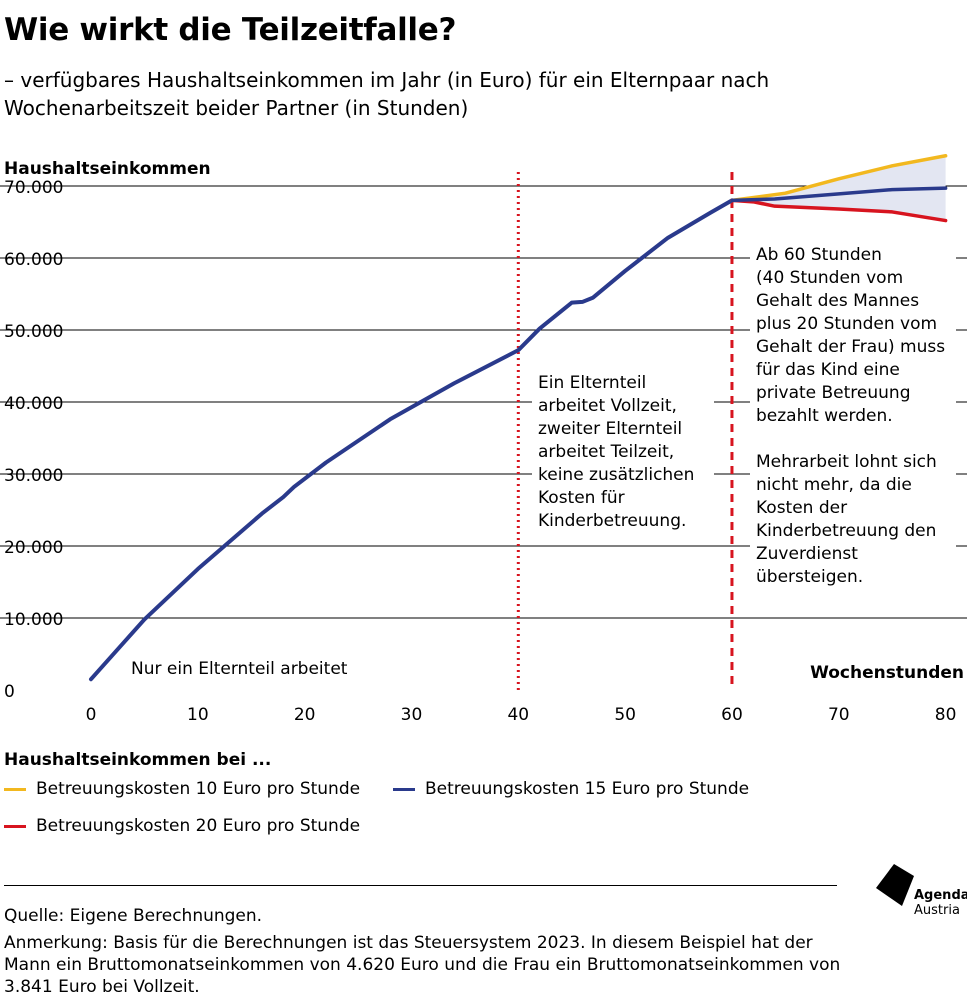 The width and height of the screenshot is (967, 1000). I want to click on annotation-line: übersteigen., so click(809, 577).